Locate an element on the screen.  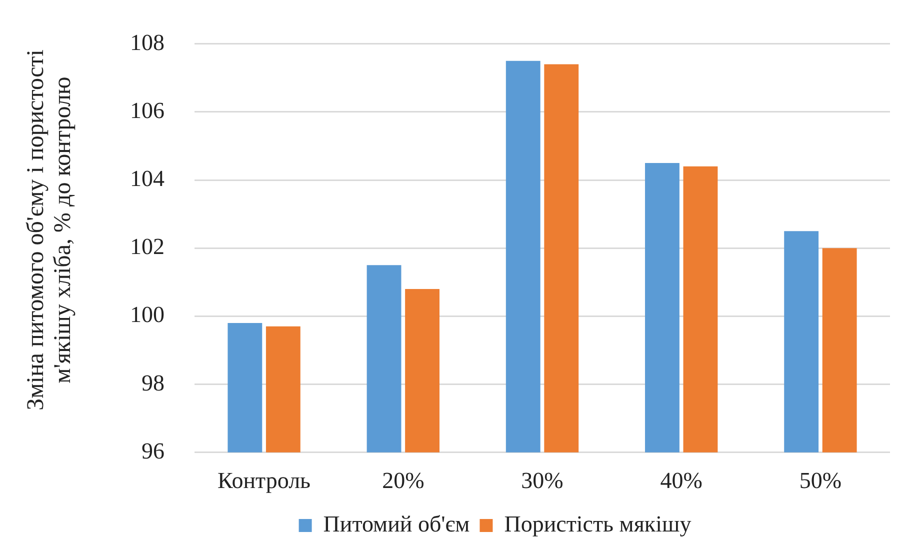
y-axis-title: Зміна питомого об'єму і пористості м'якішу хліба, % до контролю is located at coordinates (50, 230).